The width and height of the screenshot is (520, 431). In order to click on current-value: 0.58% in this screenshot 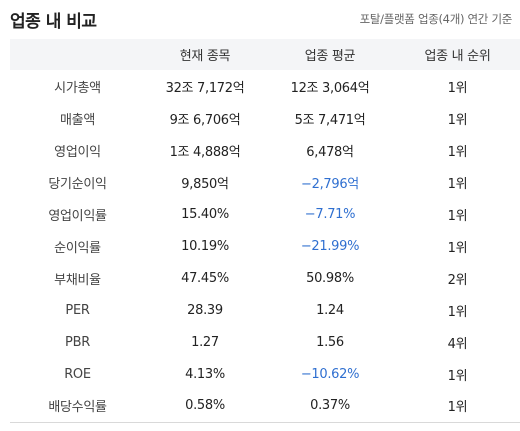, I will do `click(205, 406)`.